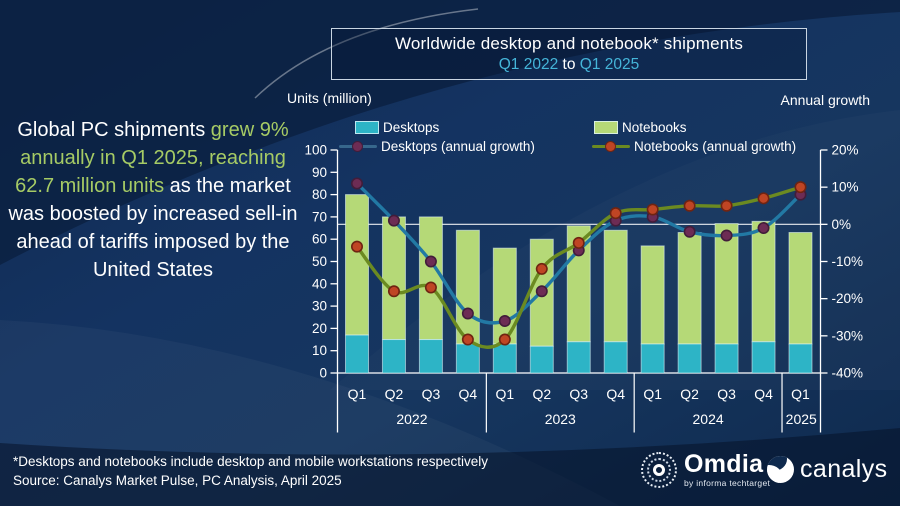  Describe the element at coordinates (848, 335) in the screenshot. I see `right-axis-tick-label: -30%` at that location.